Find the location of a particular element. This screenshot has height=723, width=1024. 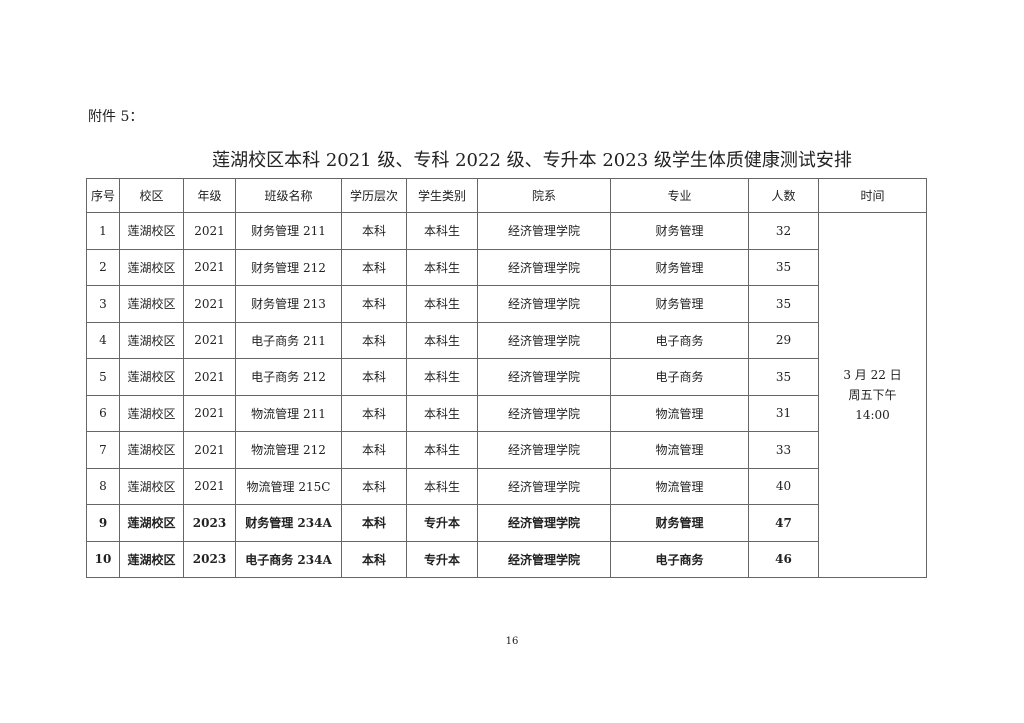

column-header: 年级 is located at coordinates (209, 195).